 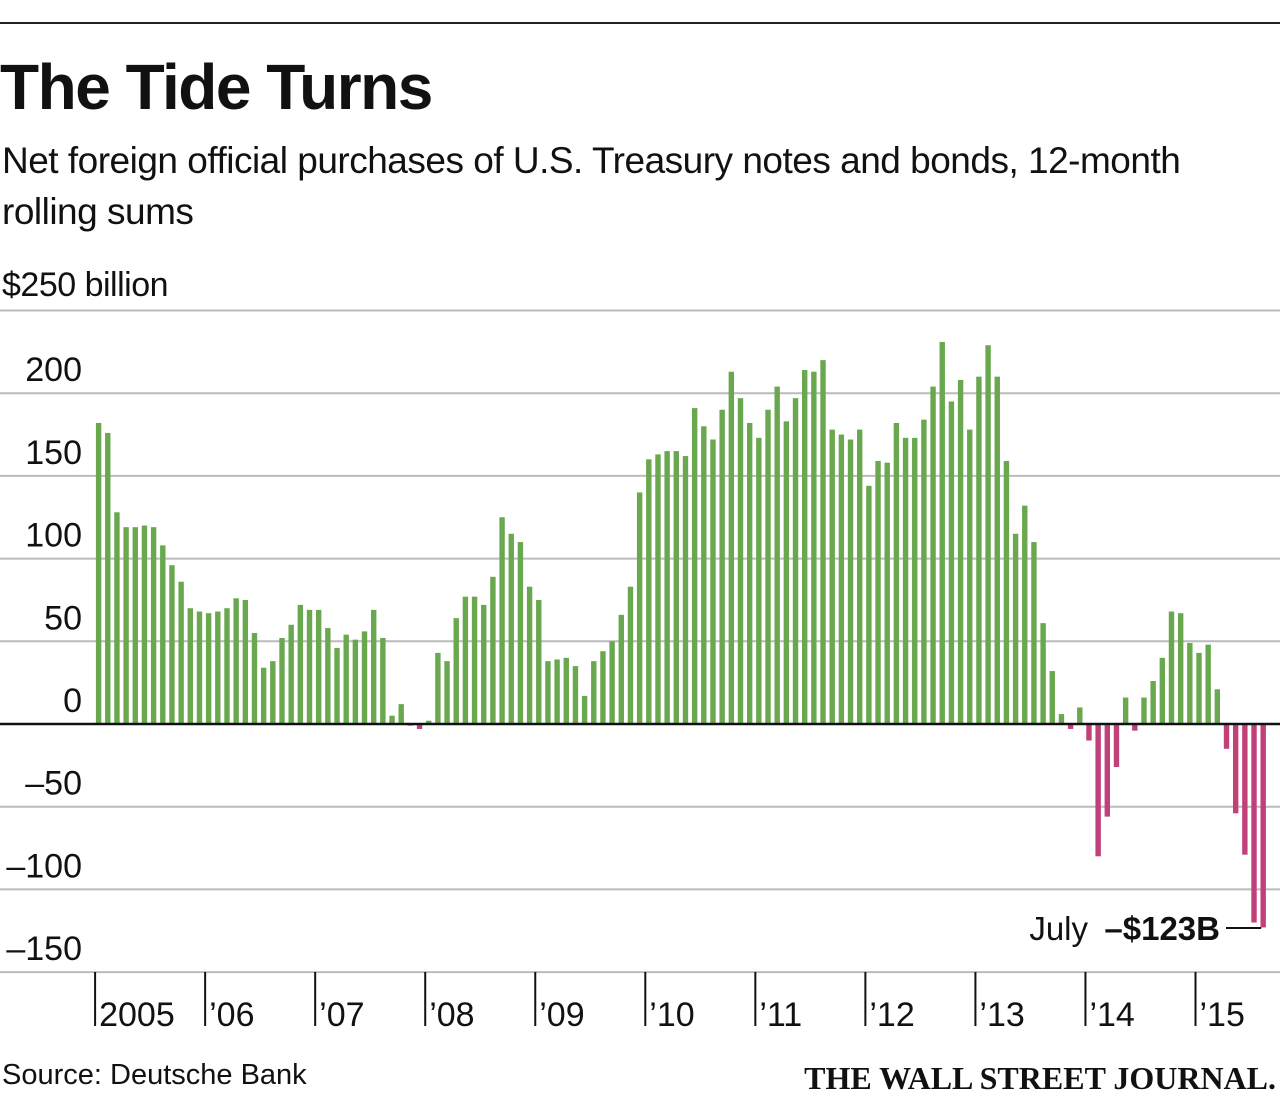 I want to click on y-tick-label: 150, so click(x=53, y=453).